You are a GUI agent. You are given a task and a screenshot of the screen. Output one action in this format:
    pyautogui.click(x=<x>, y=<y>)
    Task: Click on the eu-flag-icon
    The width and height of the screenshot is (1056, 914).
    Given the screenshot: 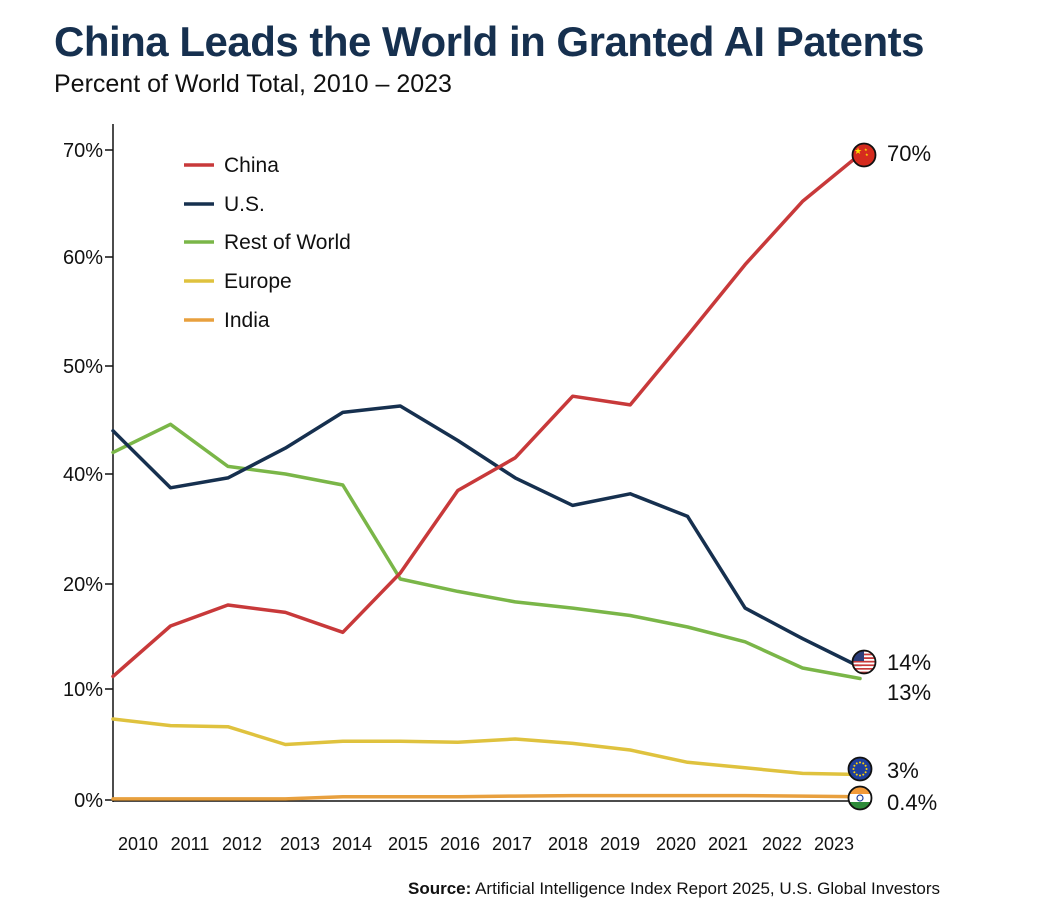 What is the action you would take?
    pyautogui.click(x=860, y=769)
    